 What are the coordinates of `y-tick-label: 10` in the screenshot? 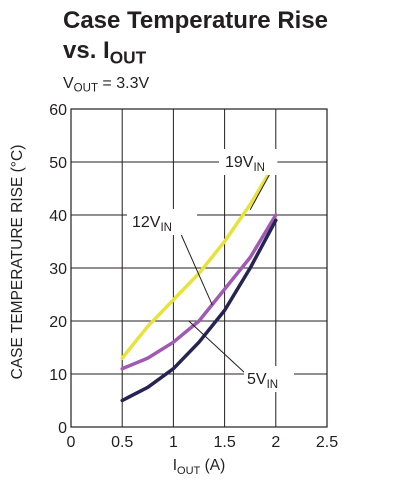 It's located at (58, 375).